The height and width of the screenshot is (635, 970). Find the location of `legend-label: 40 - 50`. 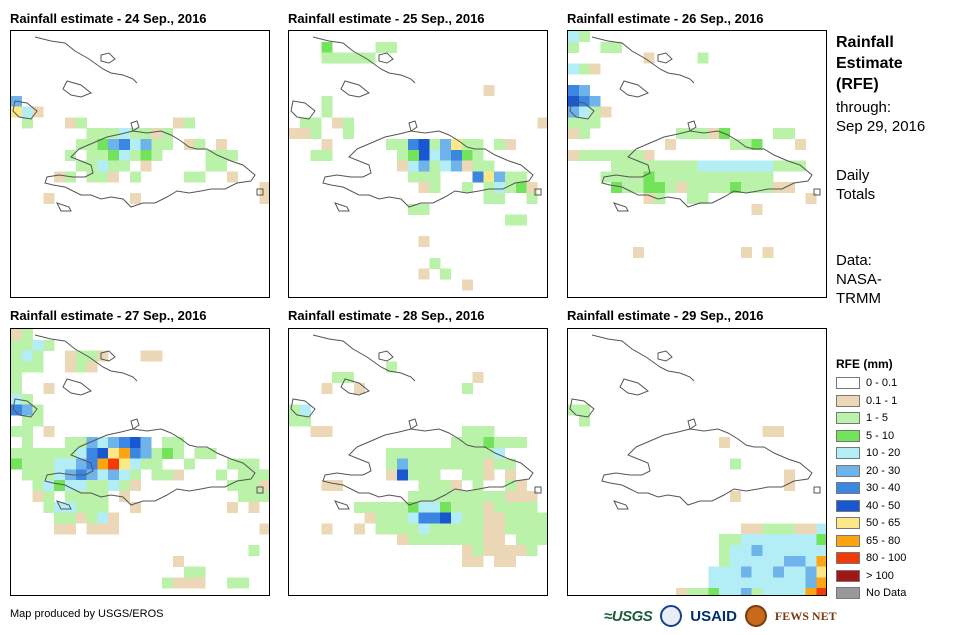

legend-label: 40 - 50 is located at coordinates (883, 505).